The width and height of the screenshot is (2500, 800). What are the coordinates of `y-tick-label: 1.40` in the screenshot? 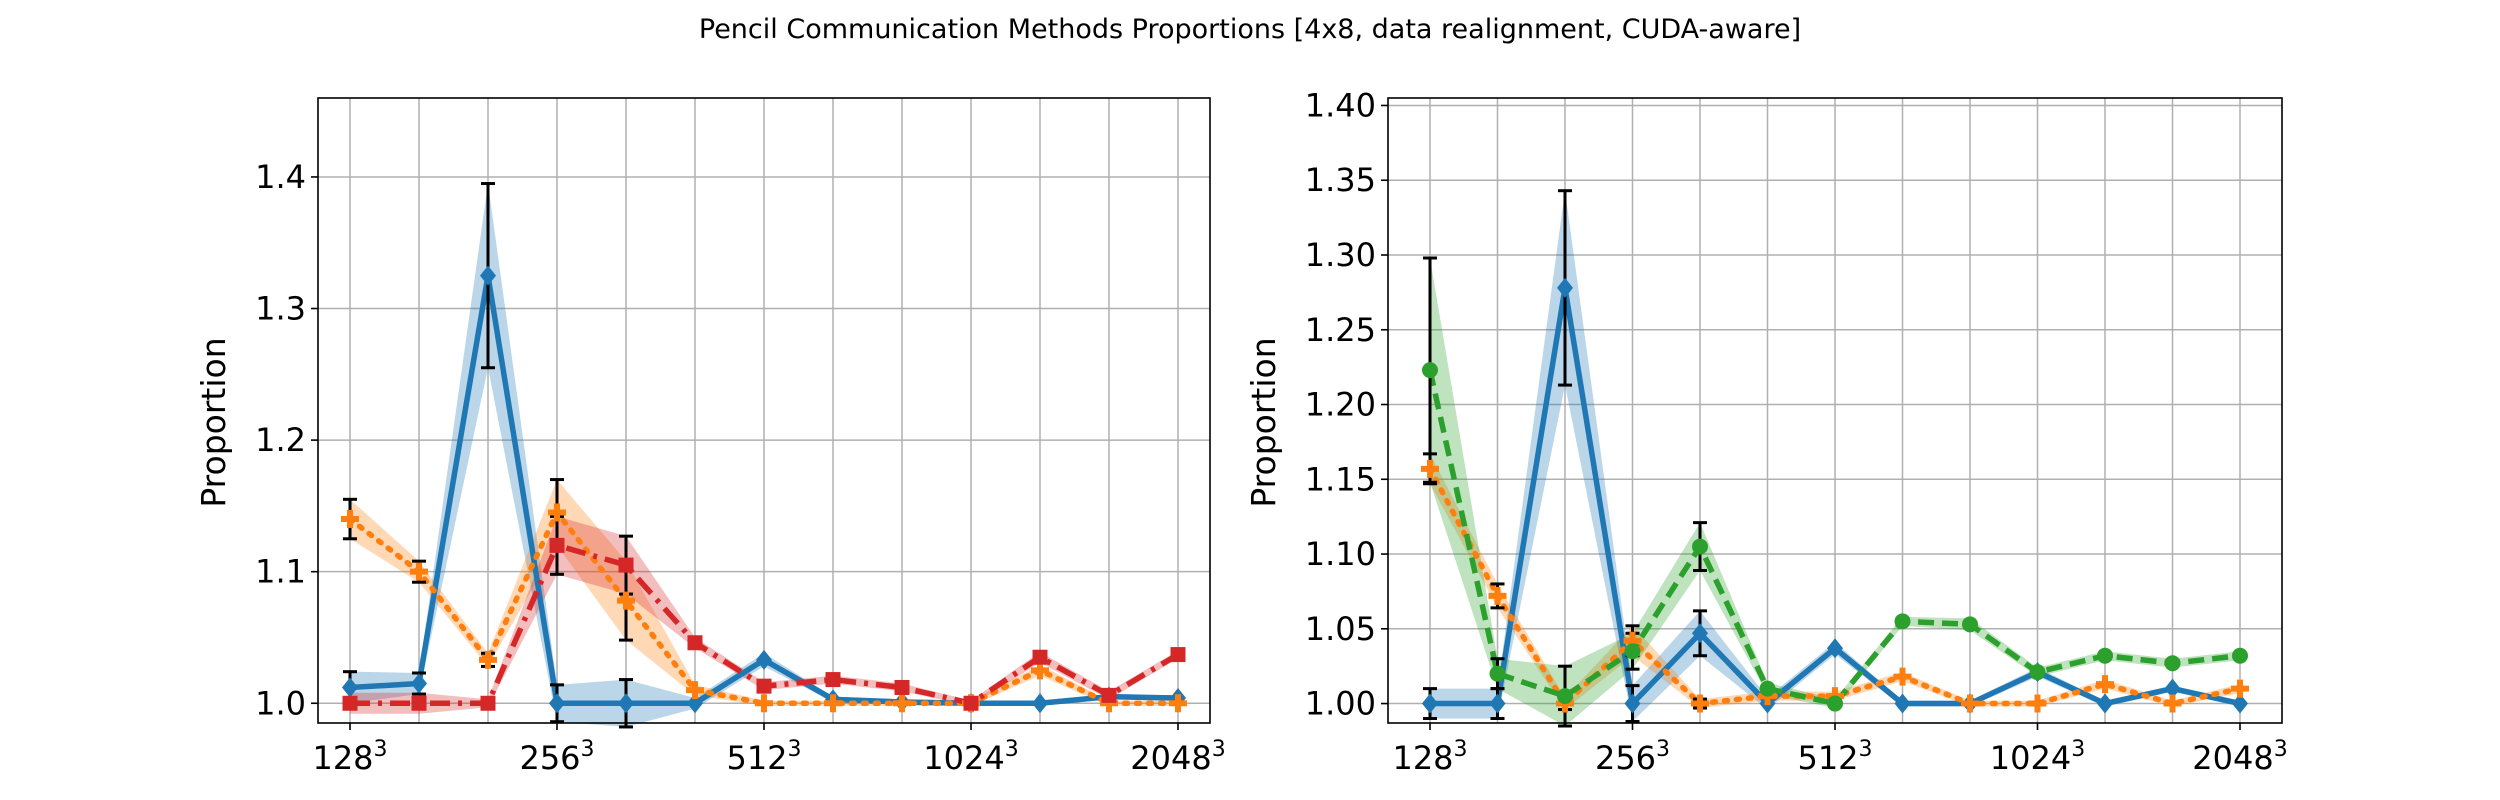 It's located at (1340, 105).